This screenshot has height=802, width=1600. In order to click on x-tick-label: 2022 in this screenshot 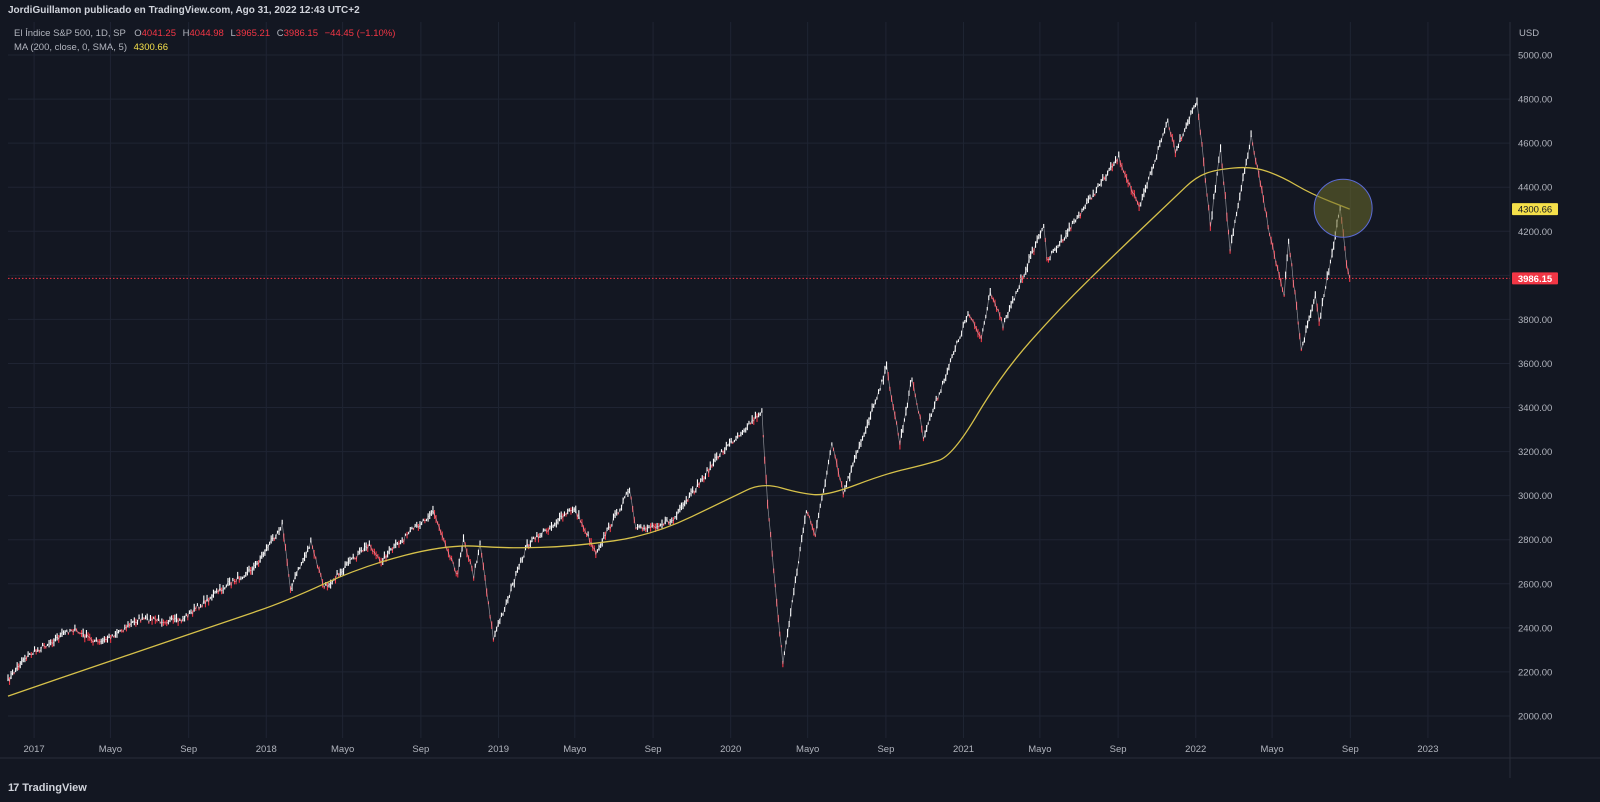, I will do `click(1195, 749)`.